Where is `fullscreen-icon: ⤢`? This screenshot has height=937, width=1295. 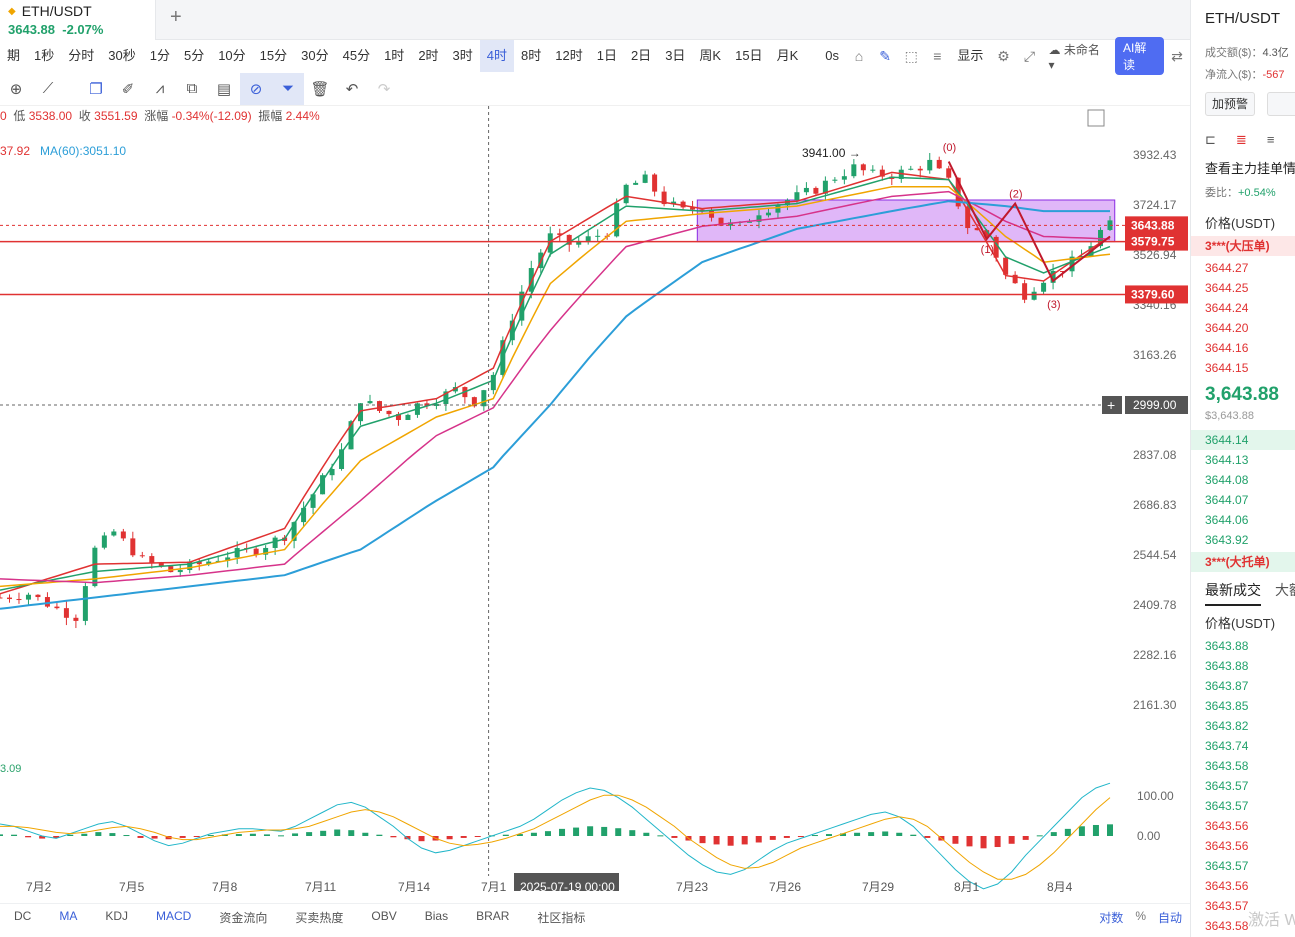 fullscreen-icon: ⤢ is located at coordinates (1029, 55).